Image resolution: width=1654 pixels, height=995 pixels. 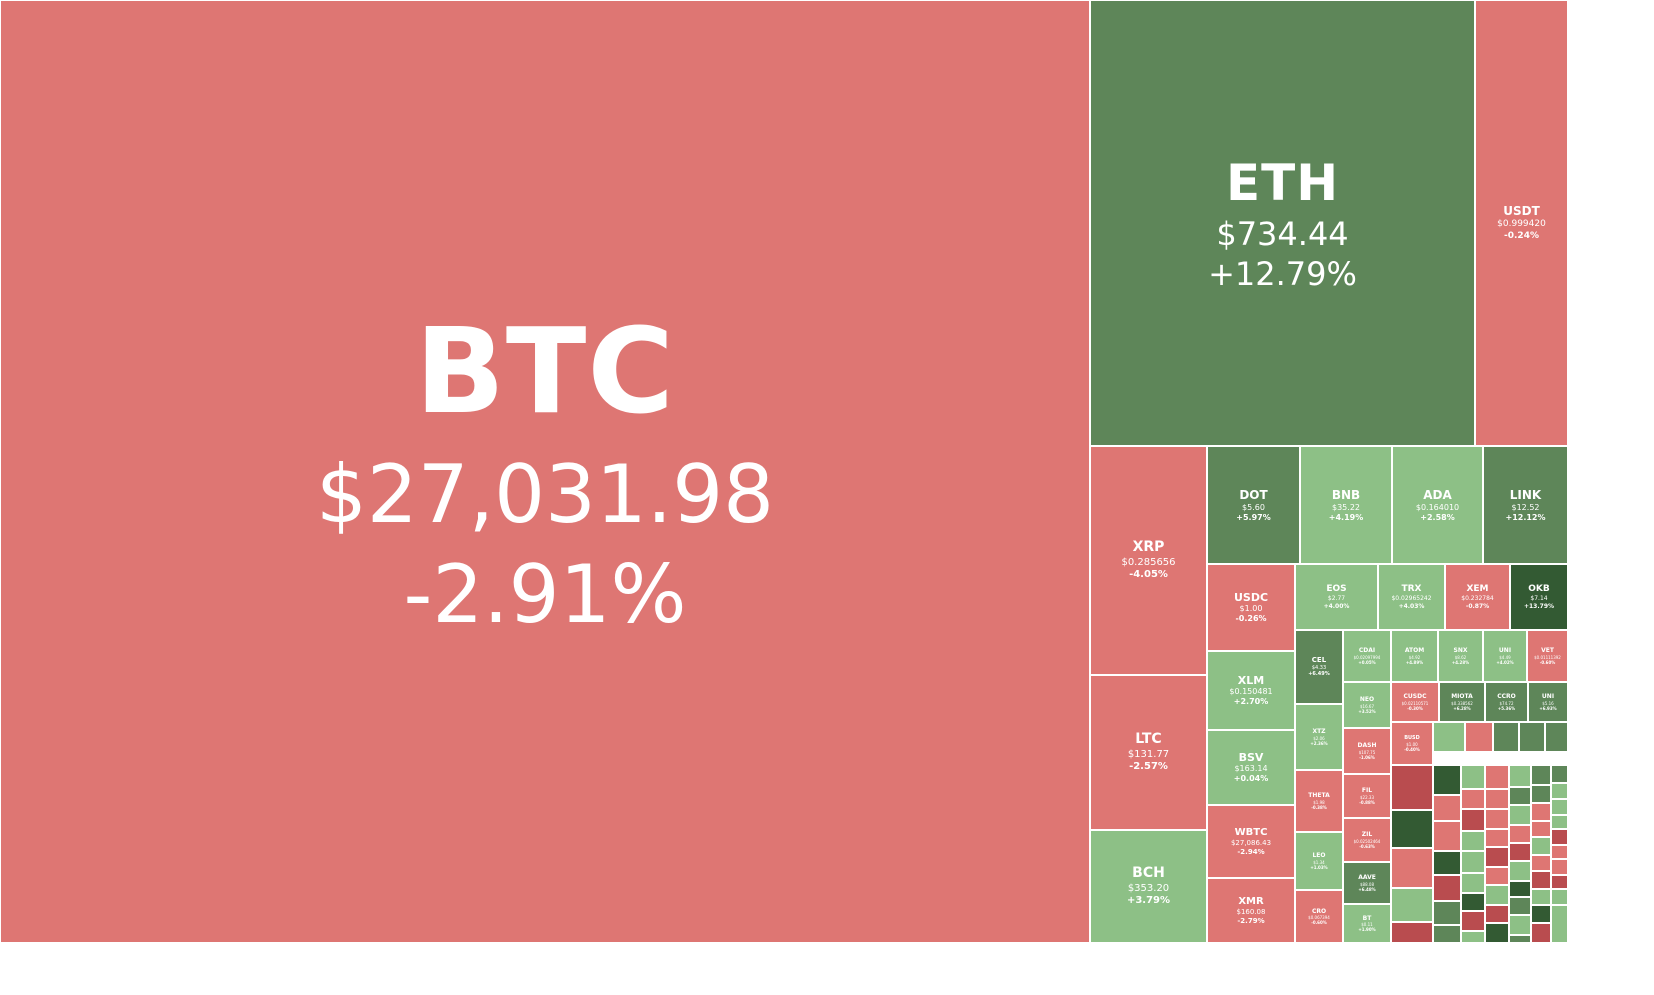 I want to click on treemap-tile-aave: AAVE $88.08 +6.48%, so click(x=1367, y=883).